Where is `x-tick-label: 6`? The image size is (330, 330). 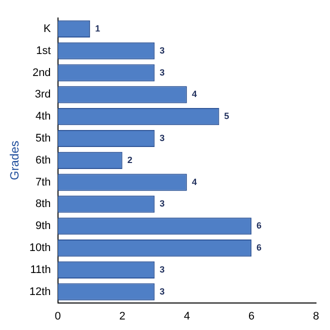 x-tick-label: 6 is located at coordinates (251, 316).